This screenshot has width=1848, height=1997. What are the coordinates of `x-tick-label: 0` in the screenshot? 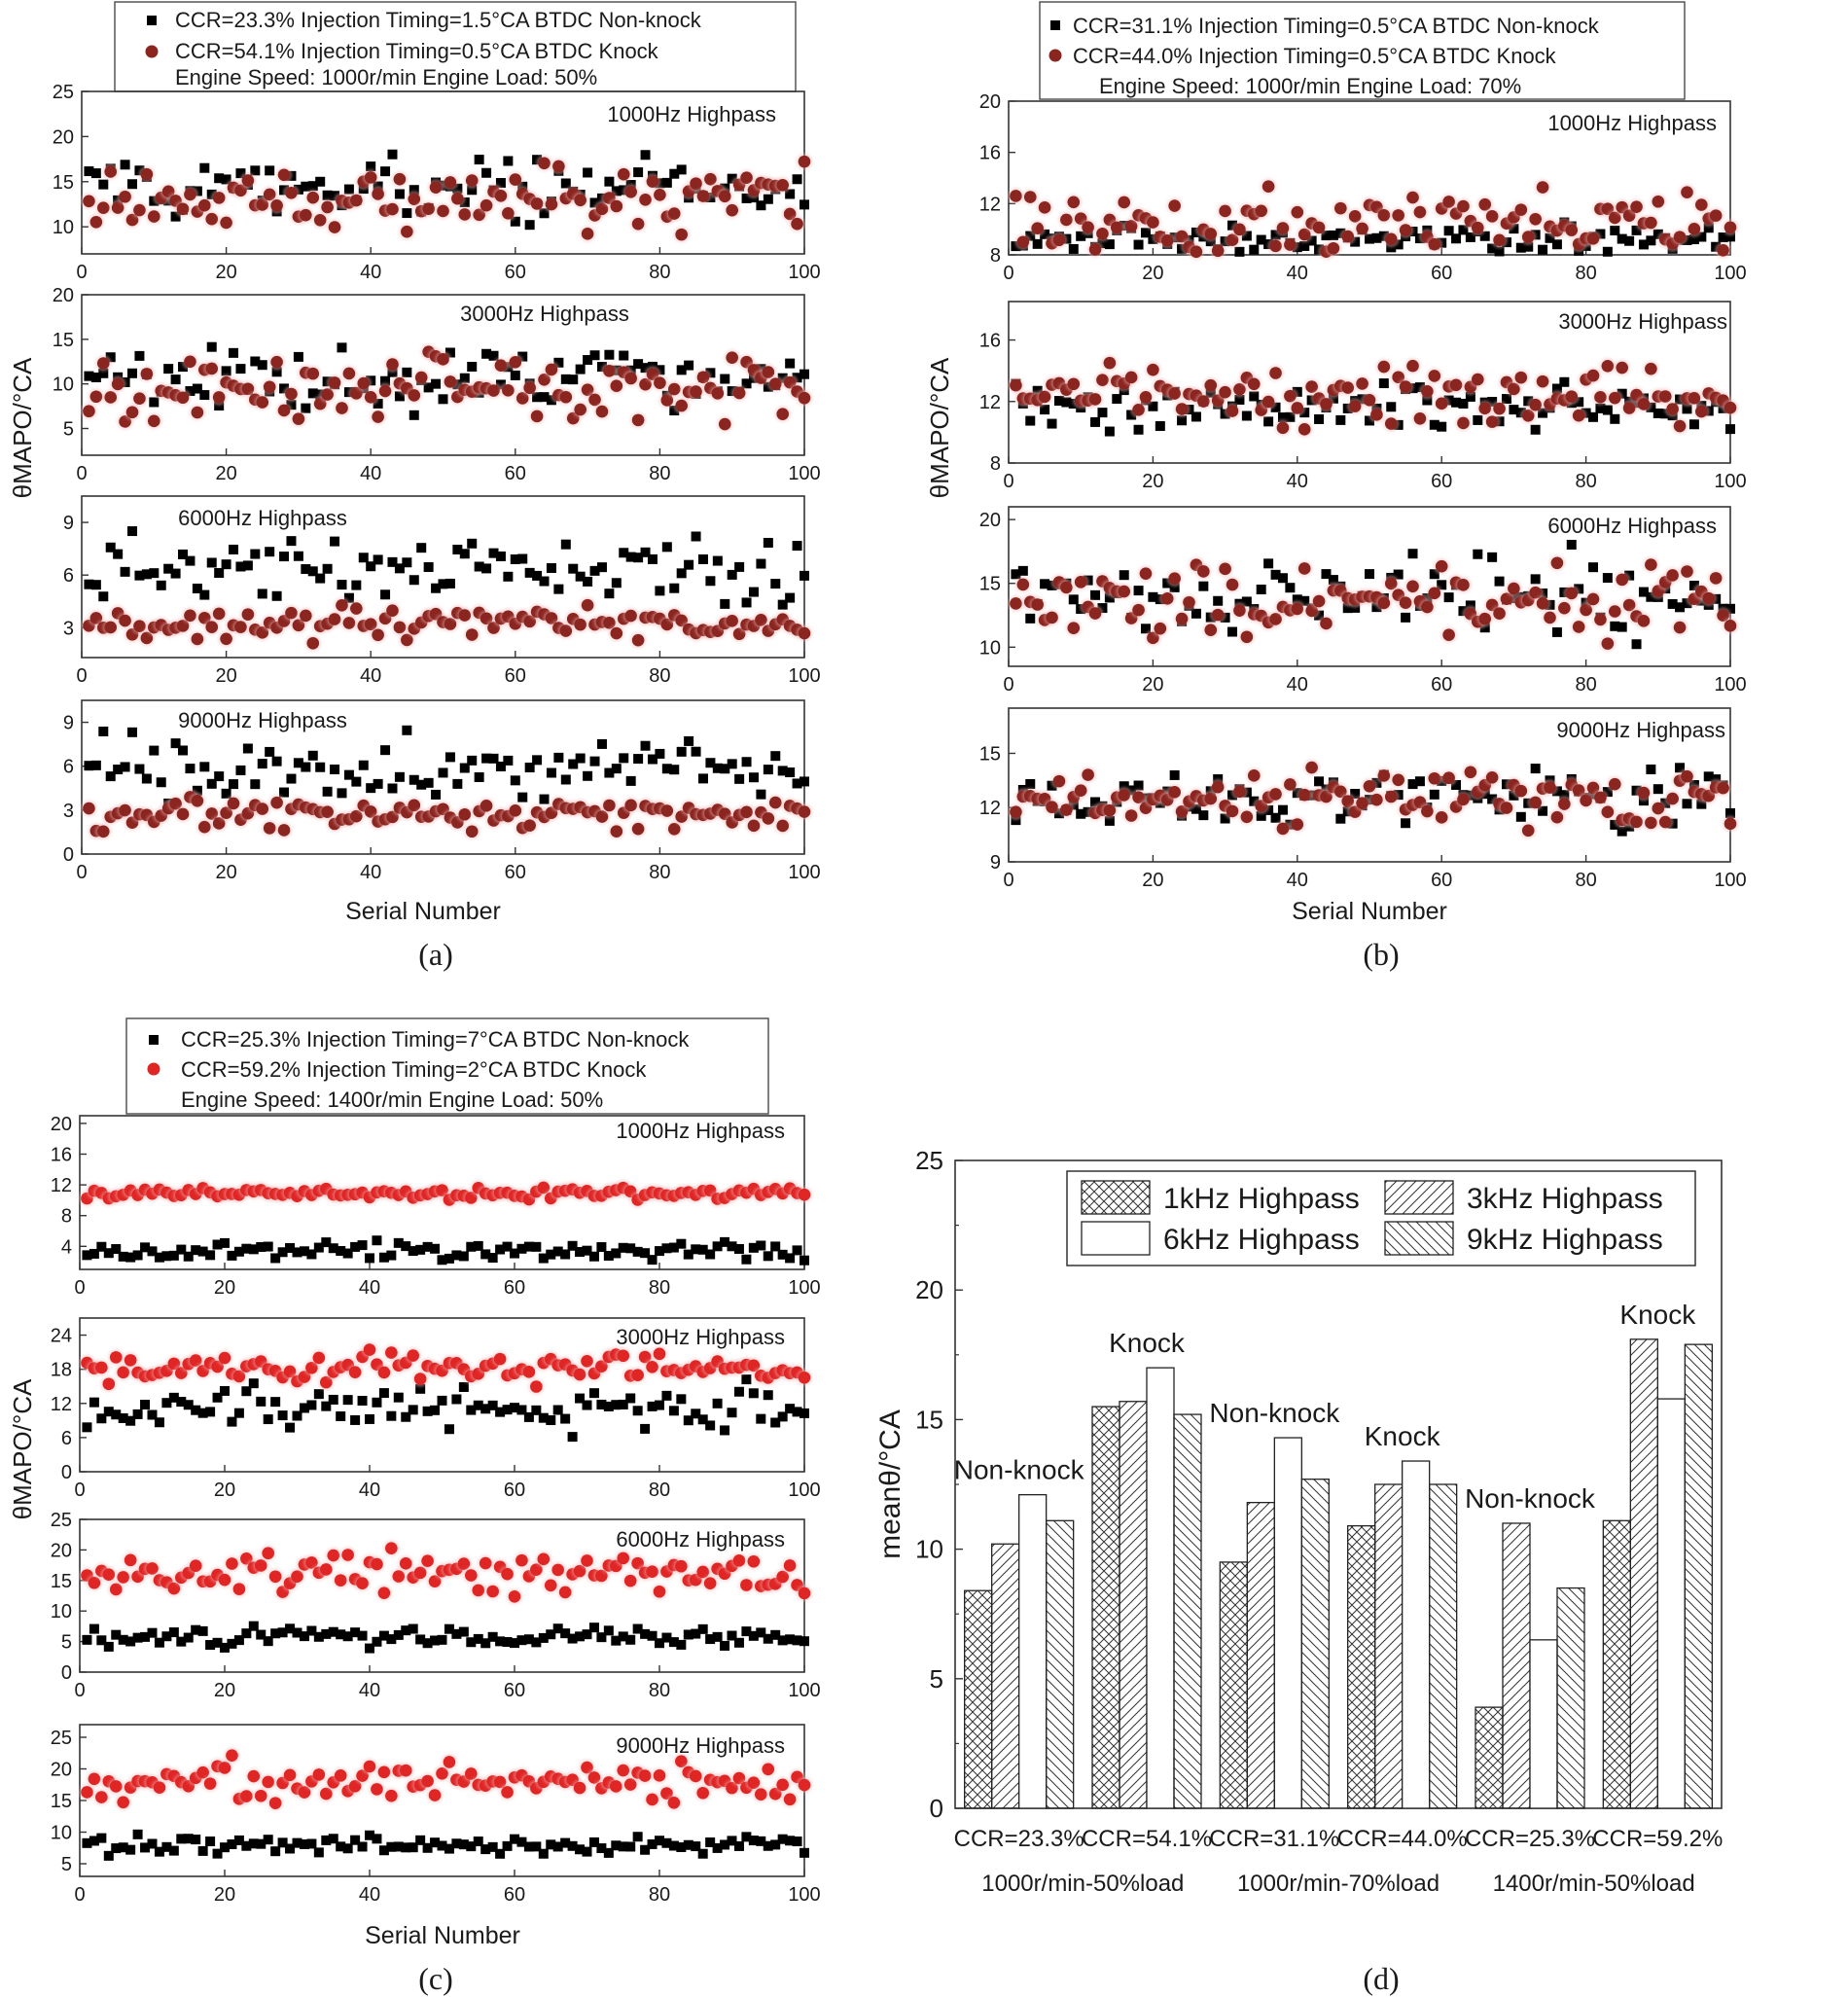 It's located at (1008, 481).